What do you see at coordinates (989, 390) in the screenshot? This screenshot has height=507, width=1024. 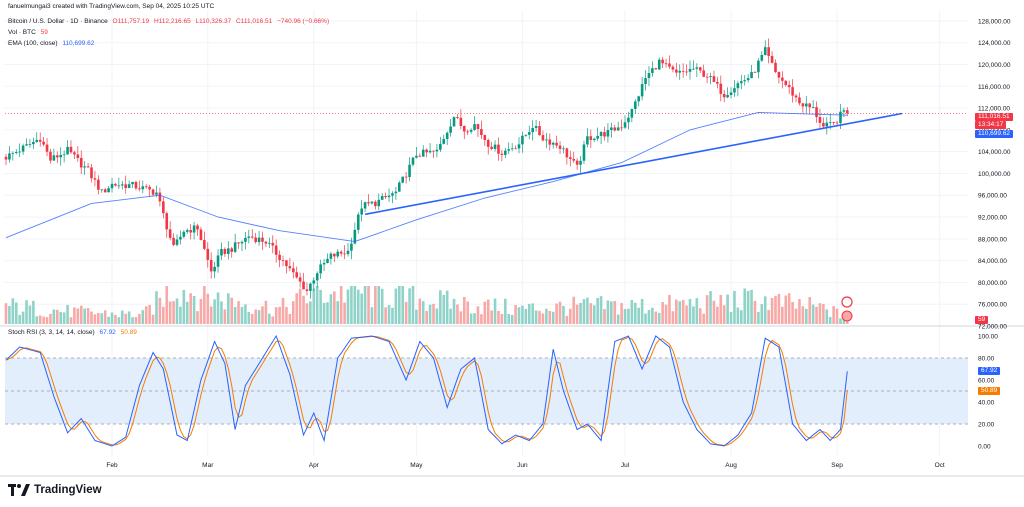 I see `stoch-d-tag-value: 50.89` at bounding box center [989, 390].